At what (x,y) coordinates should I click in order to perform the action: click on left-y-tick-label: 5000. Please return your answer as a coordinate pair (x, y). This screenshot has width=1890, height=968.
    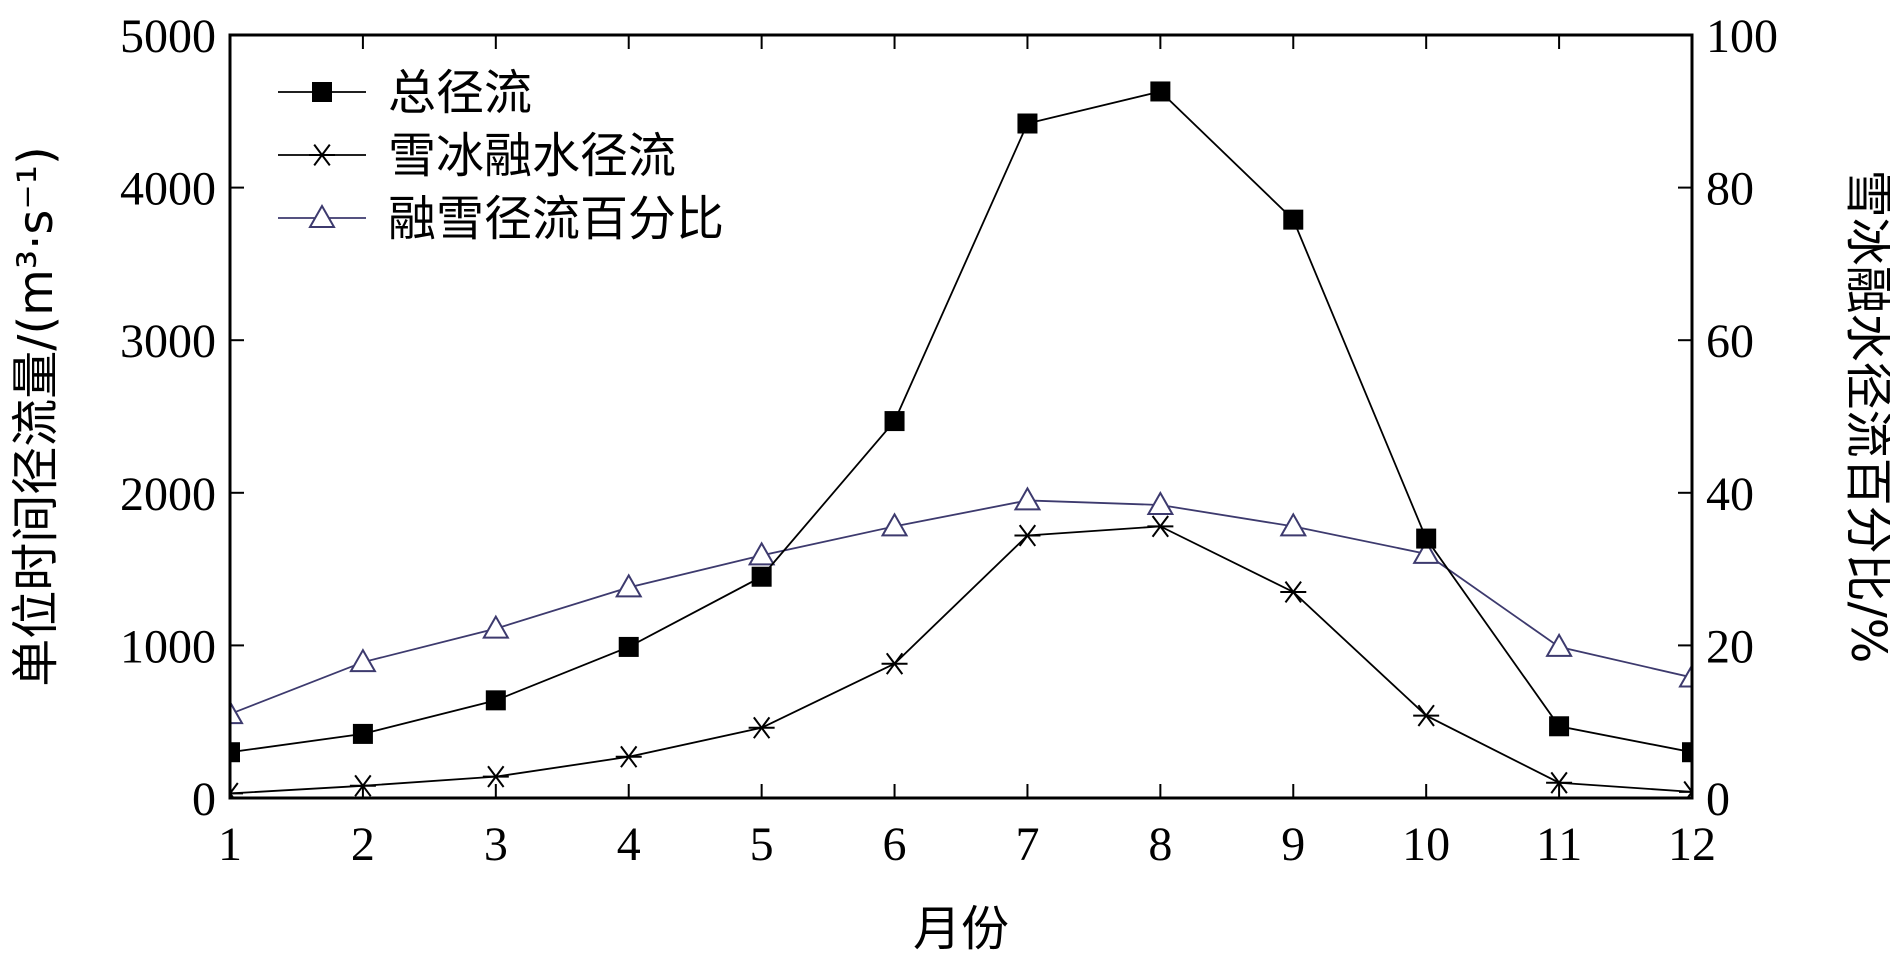
    Looking at the image, I should click on (168, 36).